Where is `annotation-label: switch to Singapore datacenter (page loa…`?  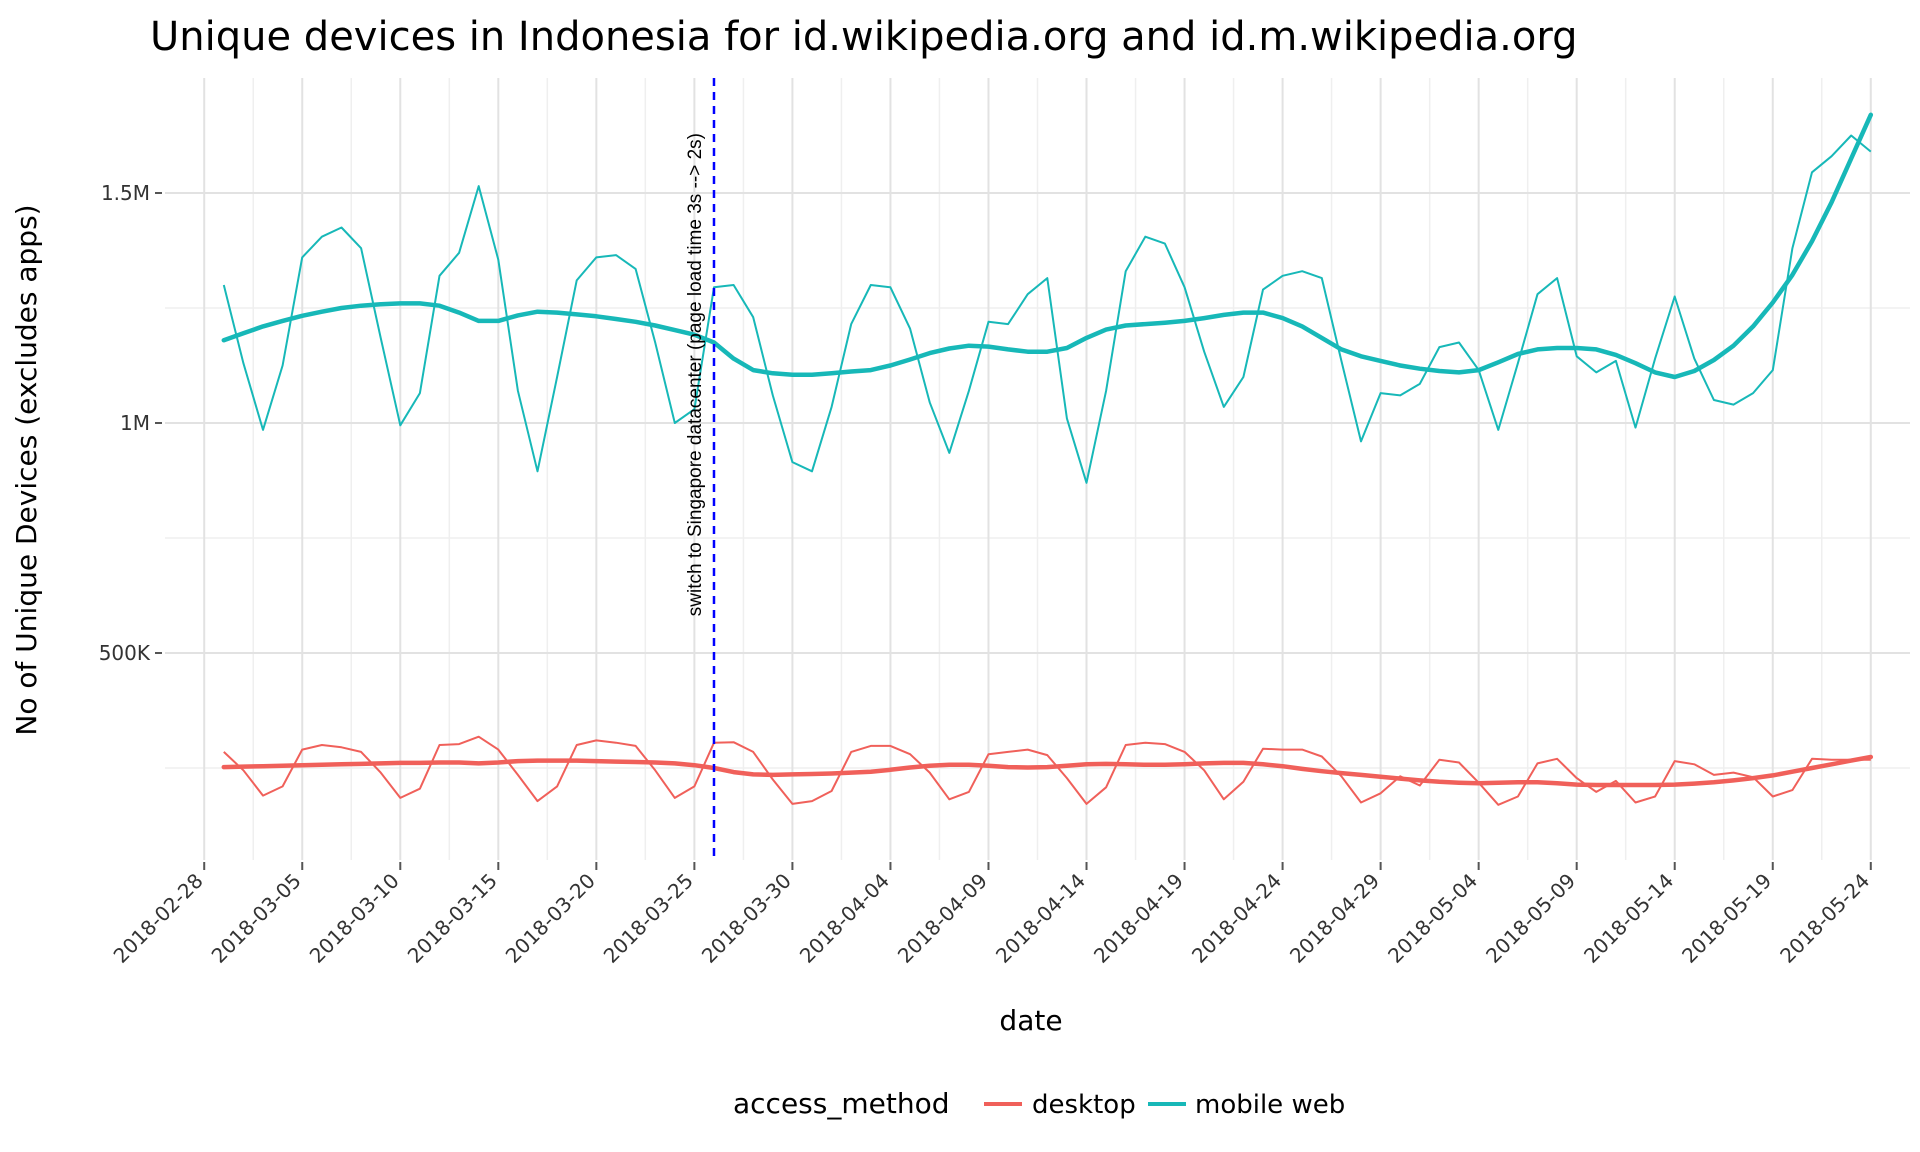 annotation-label: switch to Singapore datacenter (page loa… is located at coordinates (695, 374).